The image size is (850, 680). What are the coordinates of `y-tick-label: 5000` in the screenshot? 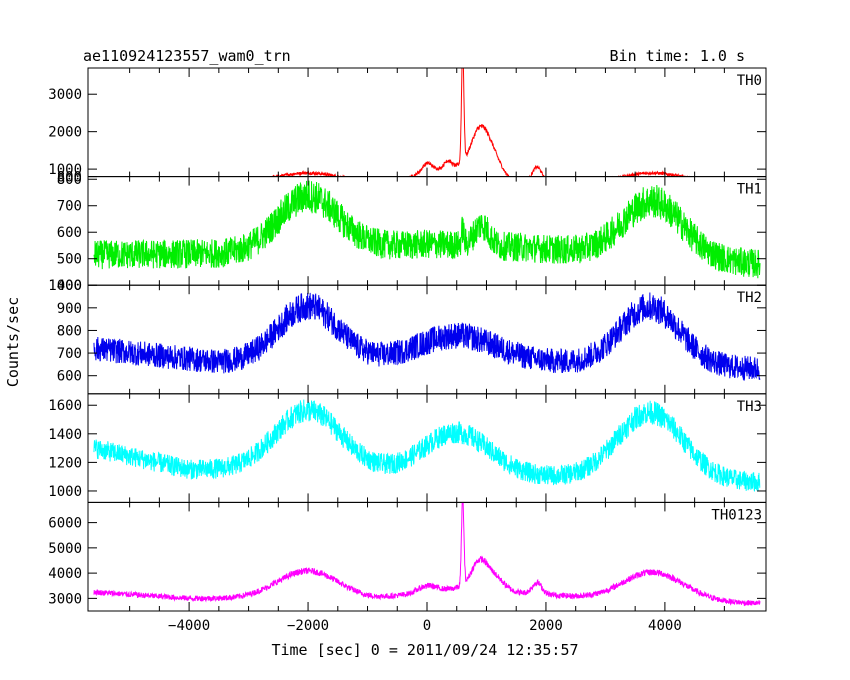 It's located at (65, 549).